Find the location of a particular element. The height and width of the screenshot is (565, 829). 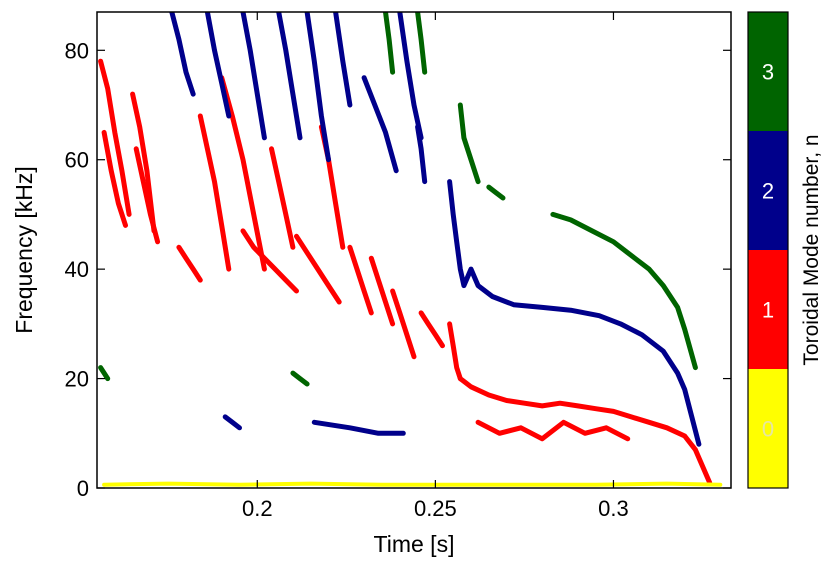

series-n0 is located at coordinates (412, 484).